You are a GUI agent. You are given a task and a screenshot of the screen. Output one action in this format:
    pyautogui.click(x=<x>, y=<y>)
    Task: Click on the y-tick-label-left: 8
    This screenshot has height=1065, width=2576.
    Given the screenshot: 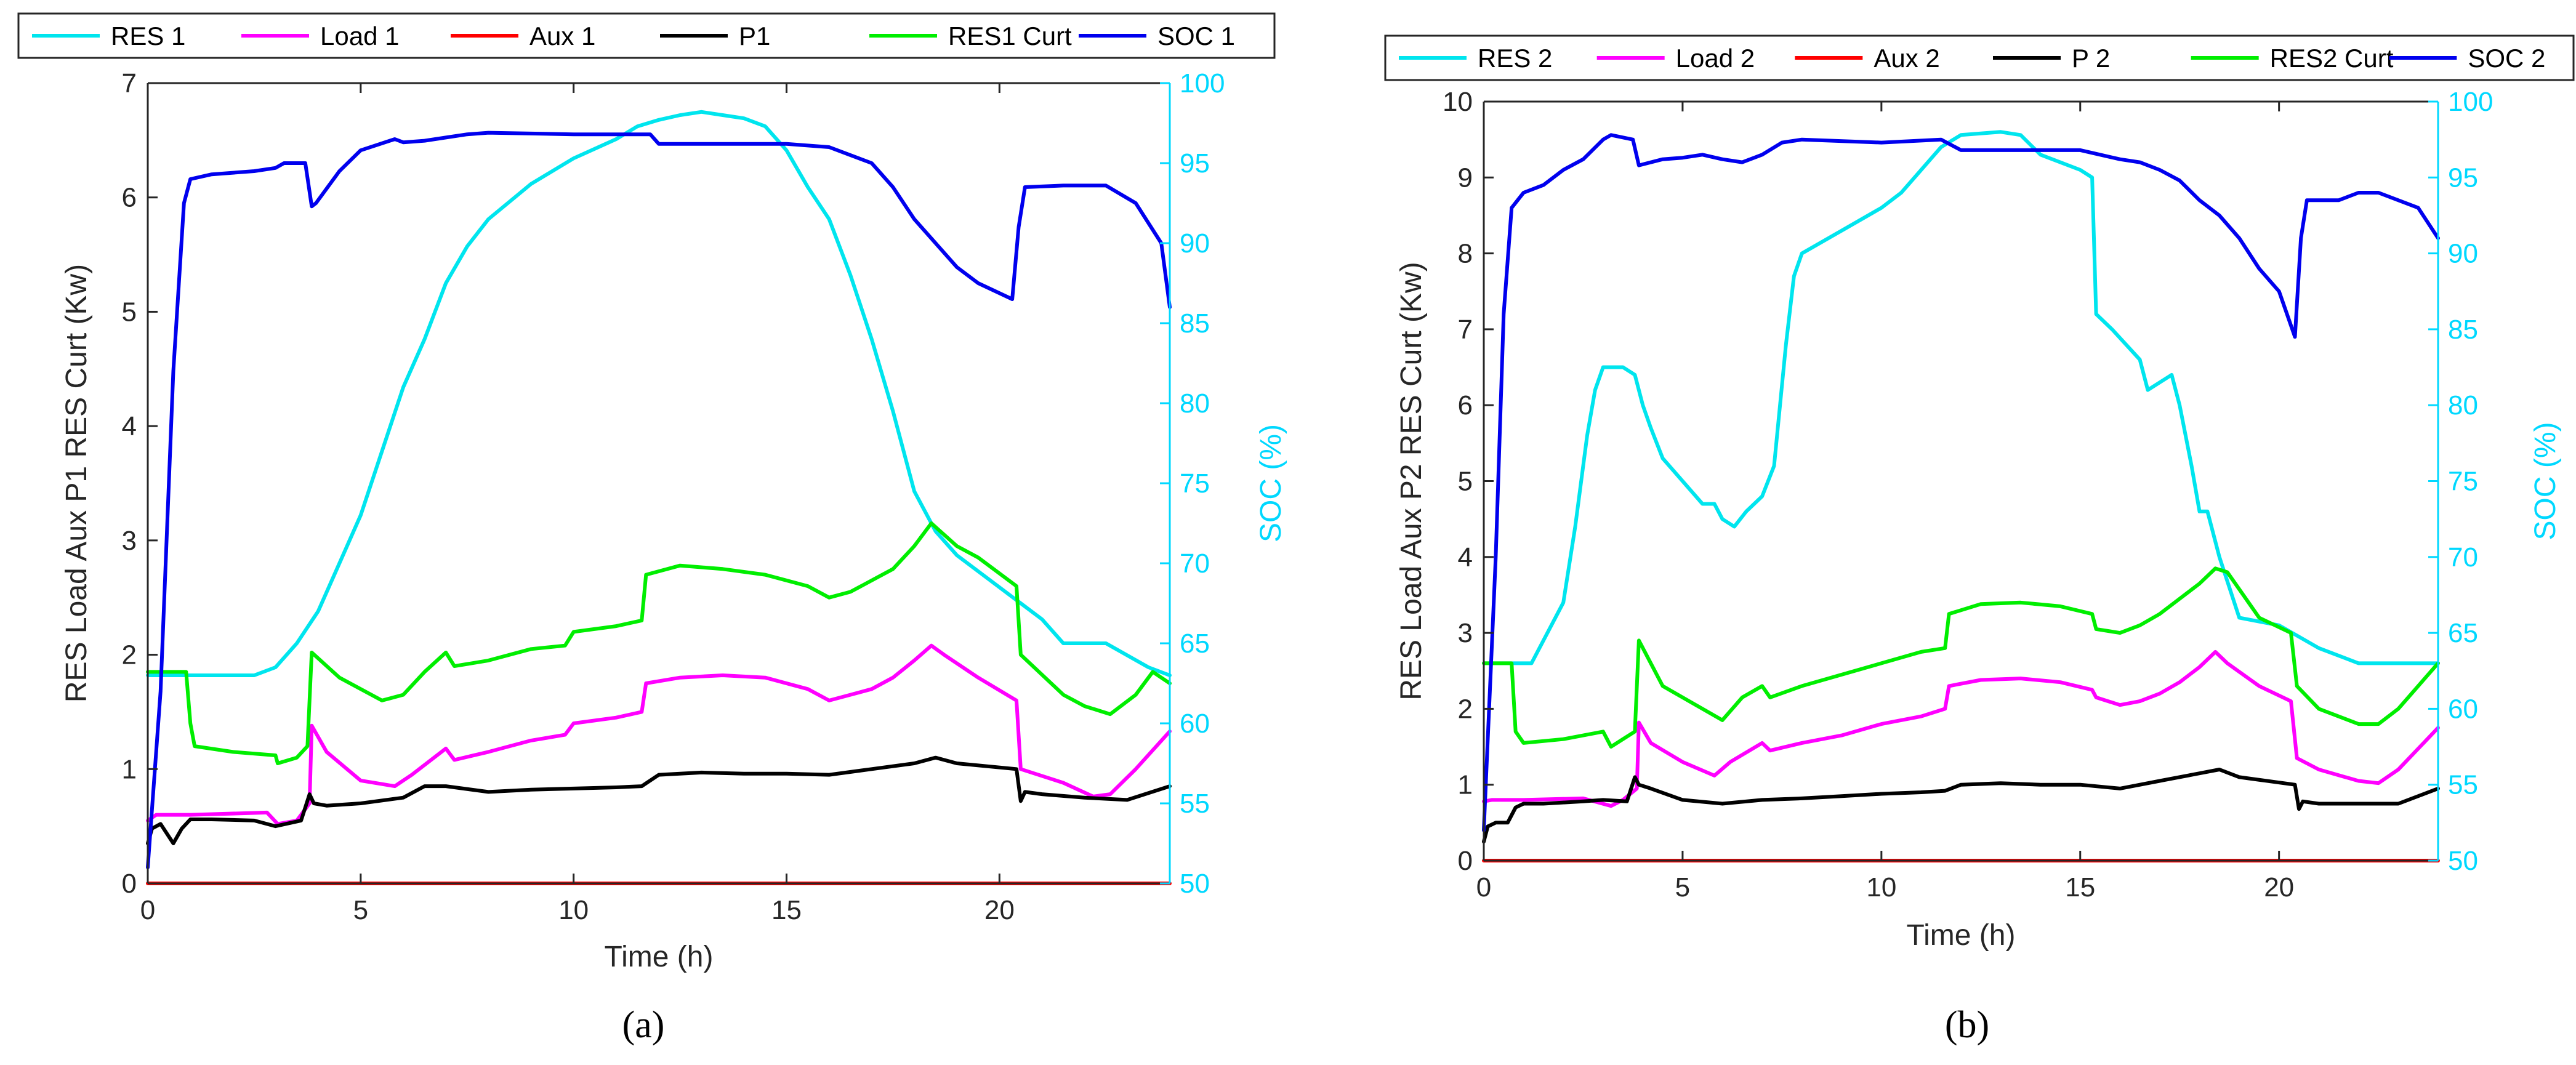 What is the action you would take?
    pyautogui.click(x=1465, y=254)
    